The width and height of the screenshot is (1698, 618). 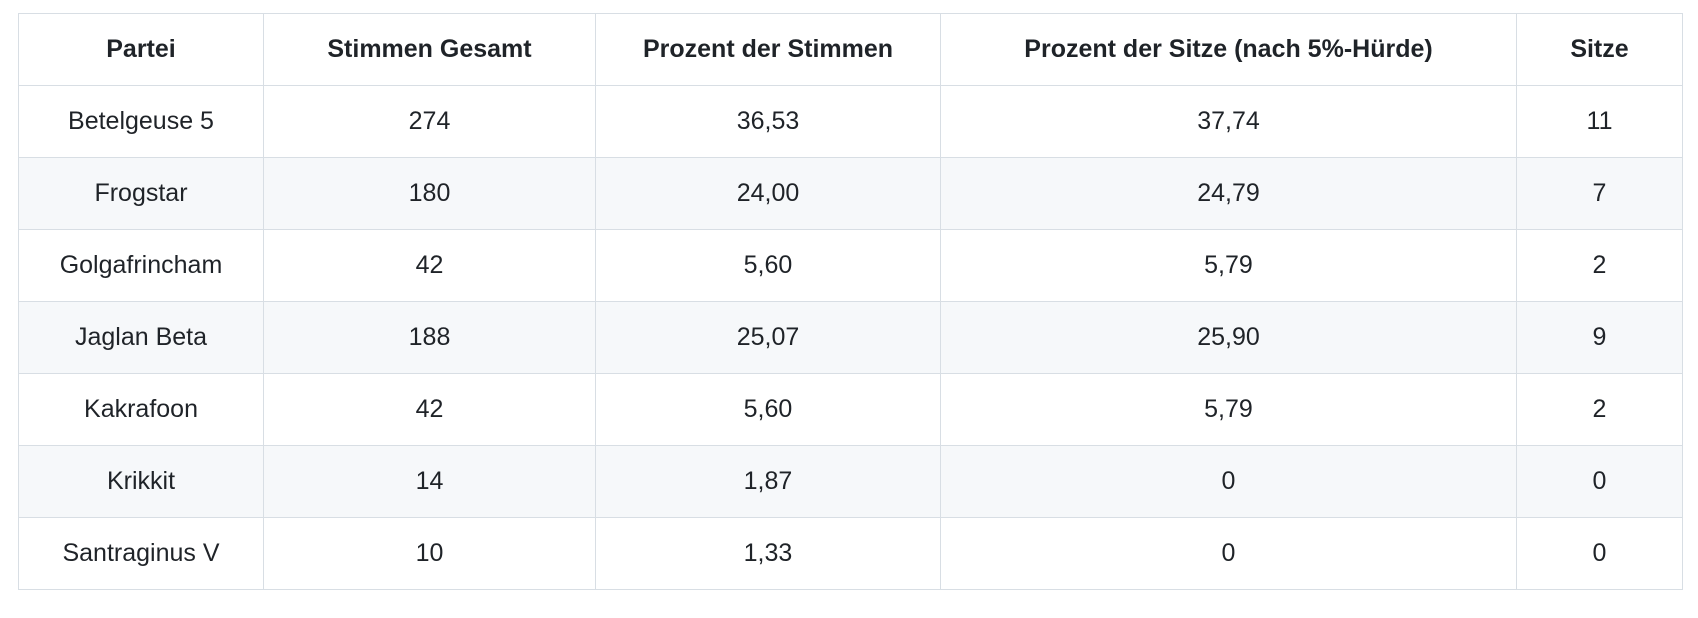 What do you see at coordinates (429, 49) in the screenshot?
I see `column-header-stimmen-gesamt: Stimmen Gesamt` at bounding box center [429, 49].